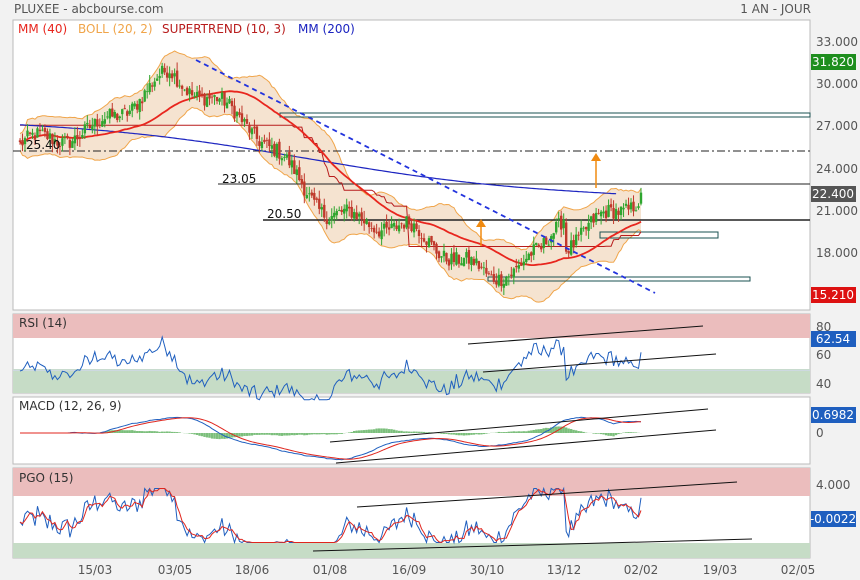  What do you see at coordinates (224, 29) in the screenshot?
I see `legend-supertrend: SUPERTREND (10, 3)` at bounding box center [224, 29].